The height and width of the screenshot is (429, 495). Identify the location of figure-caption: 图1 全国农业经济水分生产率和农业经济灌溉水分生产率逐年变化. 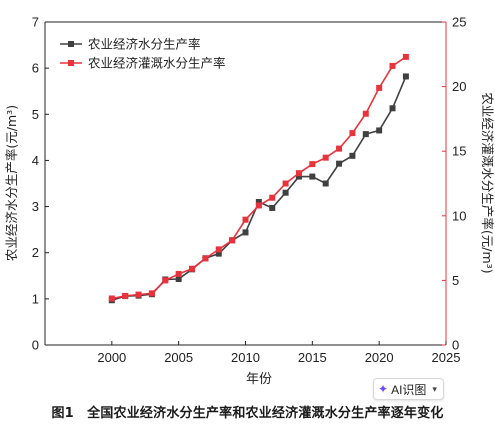
(247, 413).